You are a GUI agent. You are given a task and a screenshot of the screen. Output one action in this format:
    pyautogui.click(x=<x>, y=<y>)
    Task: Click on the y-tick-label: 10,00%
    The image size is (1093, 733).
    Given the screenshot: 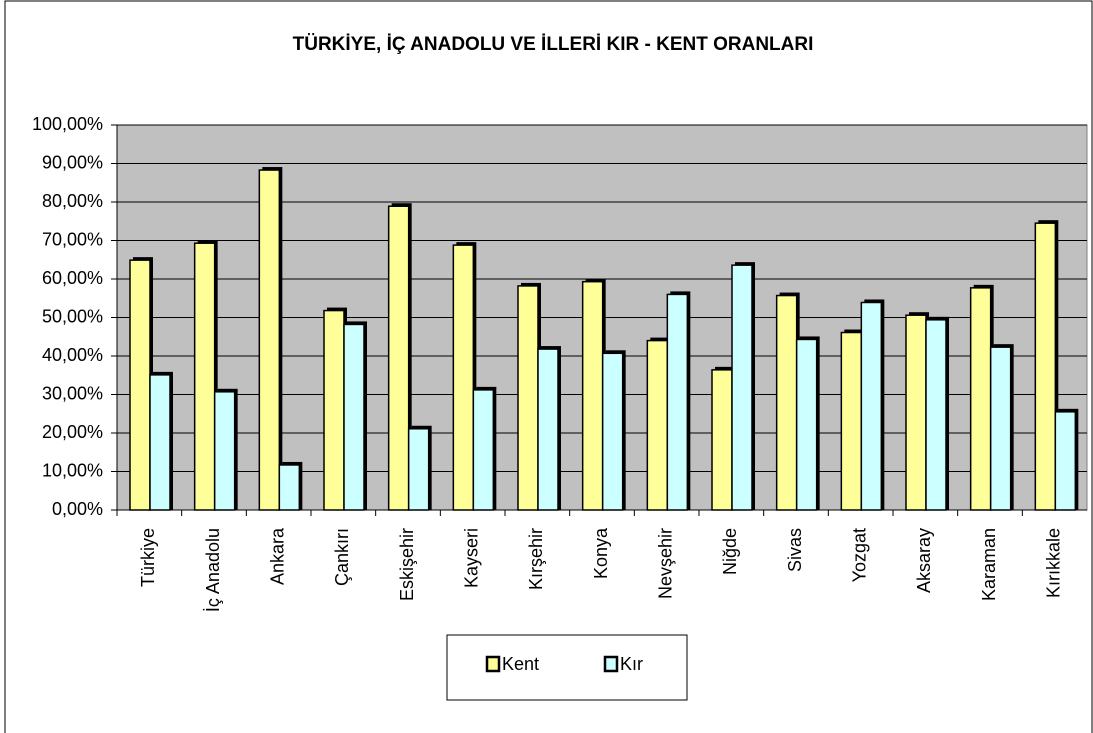 What is the action you would take?
    pyautogui.click(x=72, y=470)
    